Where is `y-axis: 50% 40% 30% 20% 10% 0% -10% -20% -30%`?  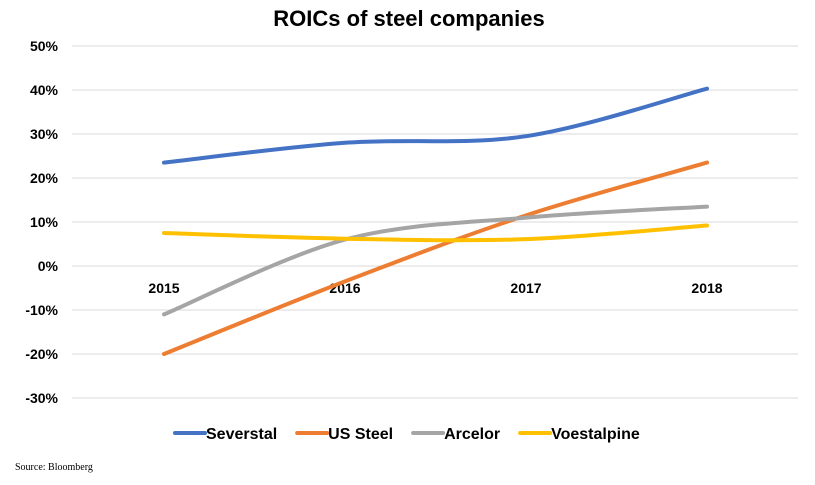
y-axis: 50% 40% 30% 20% 10% 0% -10% -20% -30% is located at coordinates (41, 222).